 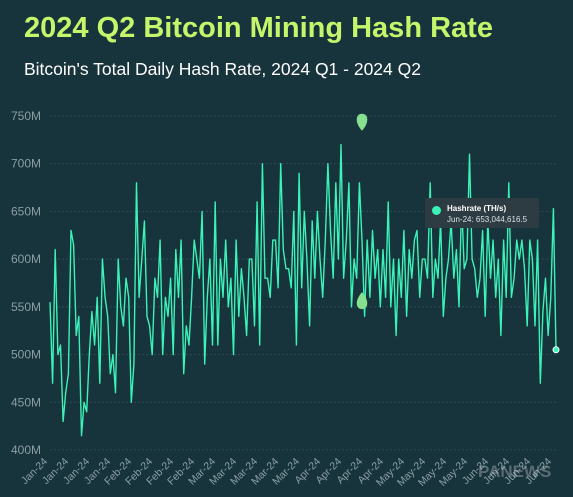 What do you see at coordinates (556, 350) in the screenshot?
I see `last-data-point` at bounding box center [556, 350].